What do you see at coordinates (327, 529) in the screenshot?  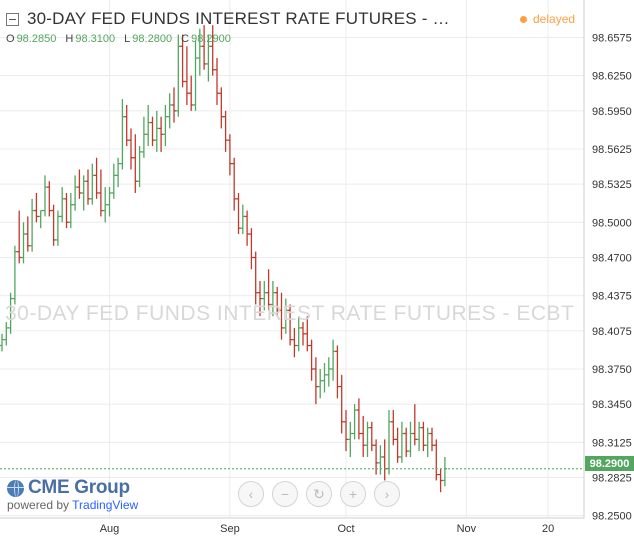 I see `time-axis: Aug Sep Oct Nov 20` at bounding box center [327, 529].